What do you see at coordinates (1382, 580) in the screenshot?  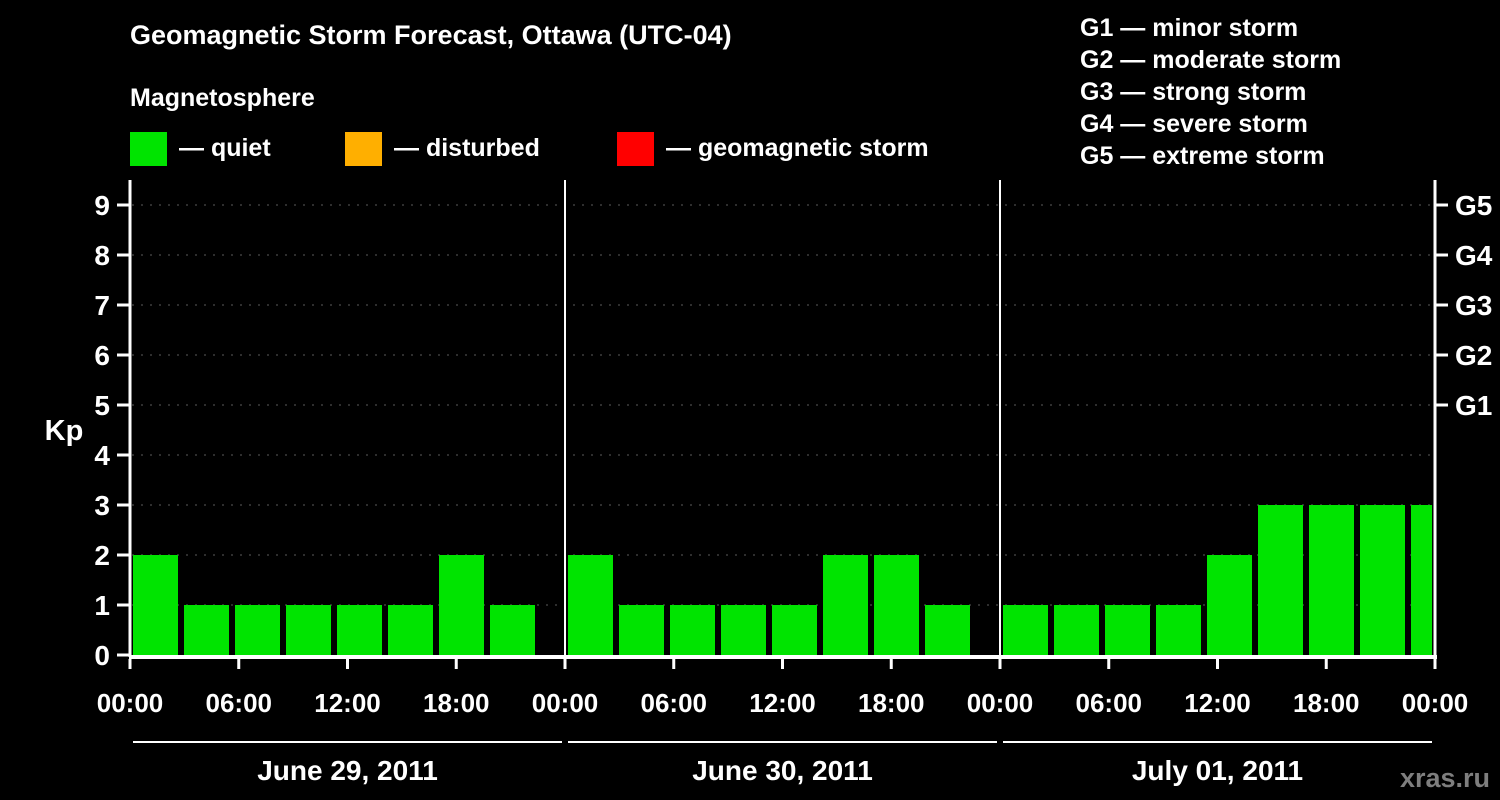 I see `kp-bar-day3-slot8` at bounding box center [1382, 580].